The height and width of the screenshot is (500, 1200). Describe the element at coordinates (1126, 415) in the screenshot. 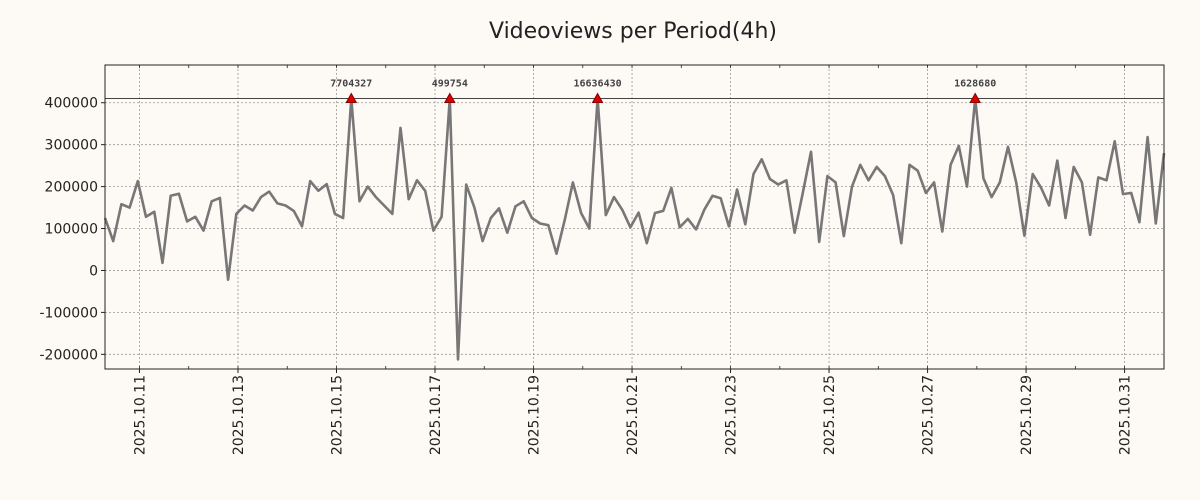

I see `x-tick-label: 2025.10.31` at that location.